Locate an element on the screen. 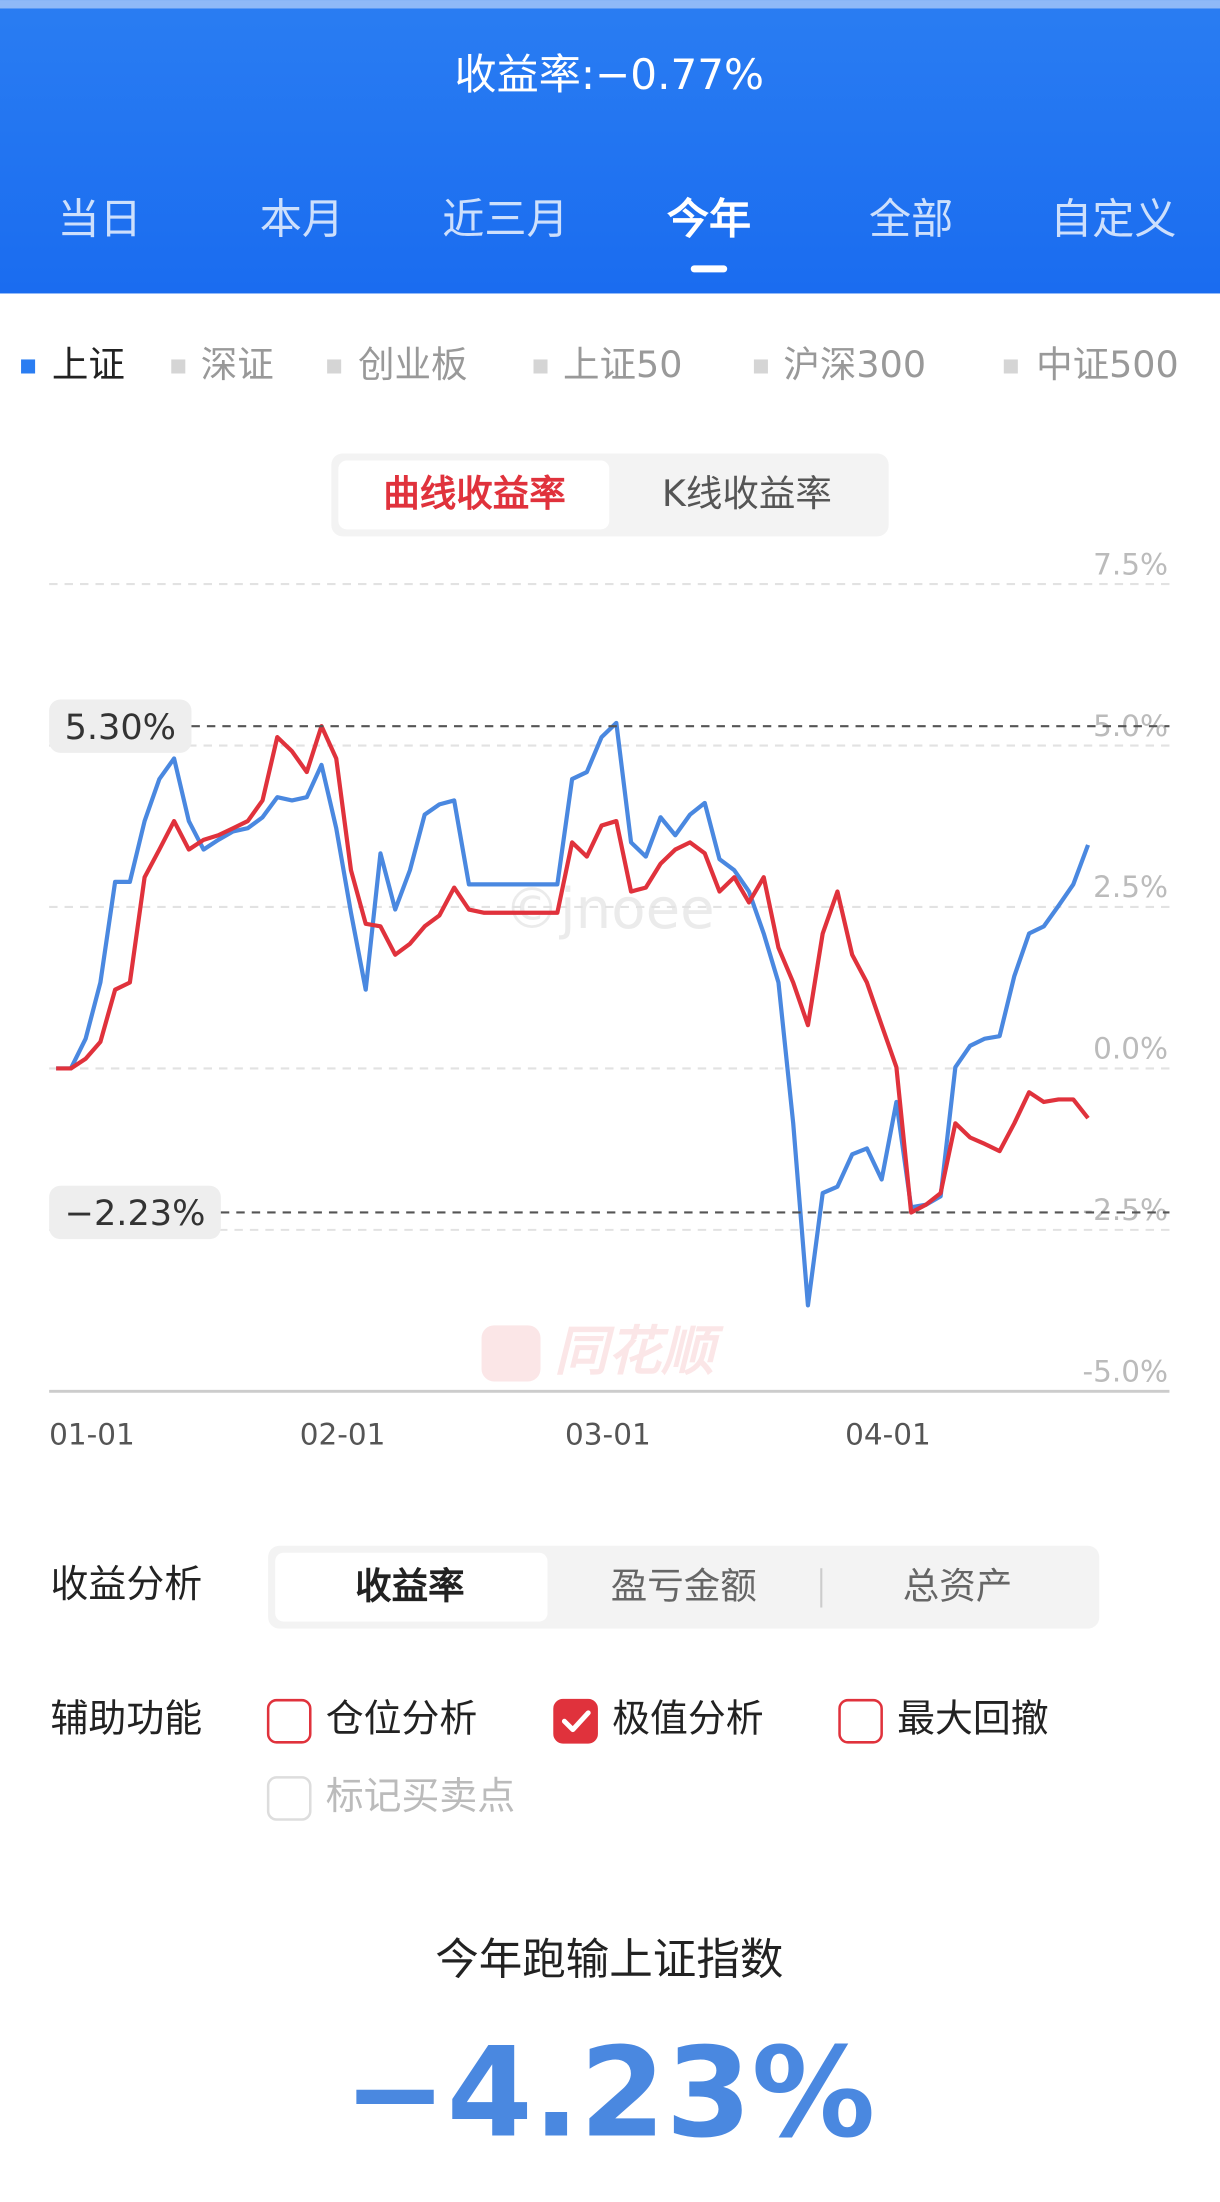  segment-option: 收益率 is located at coordinates (409, 1585).